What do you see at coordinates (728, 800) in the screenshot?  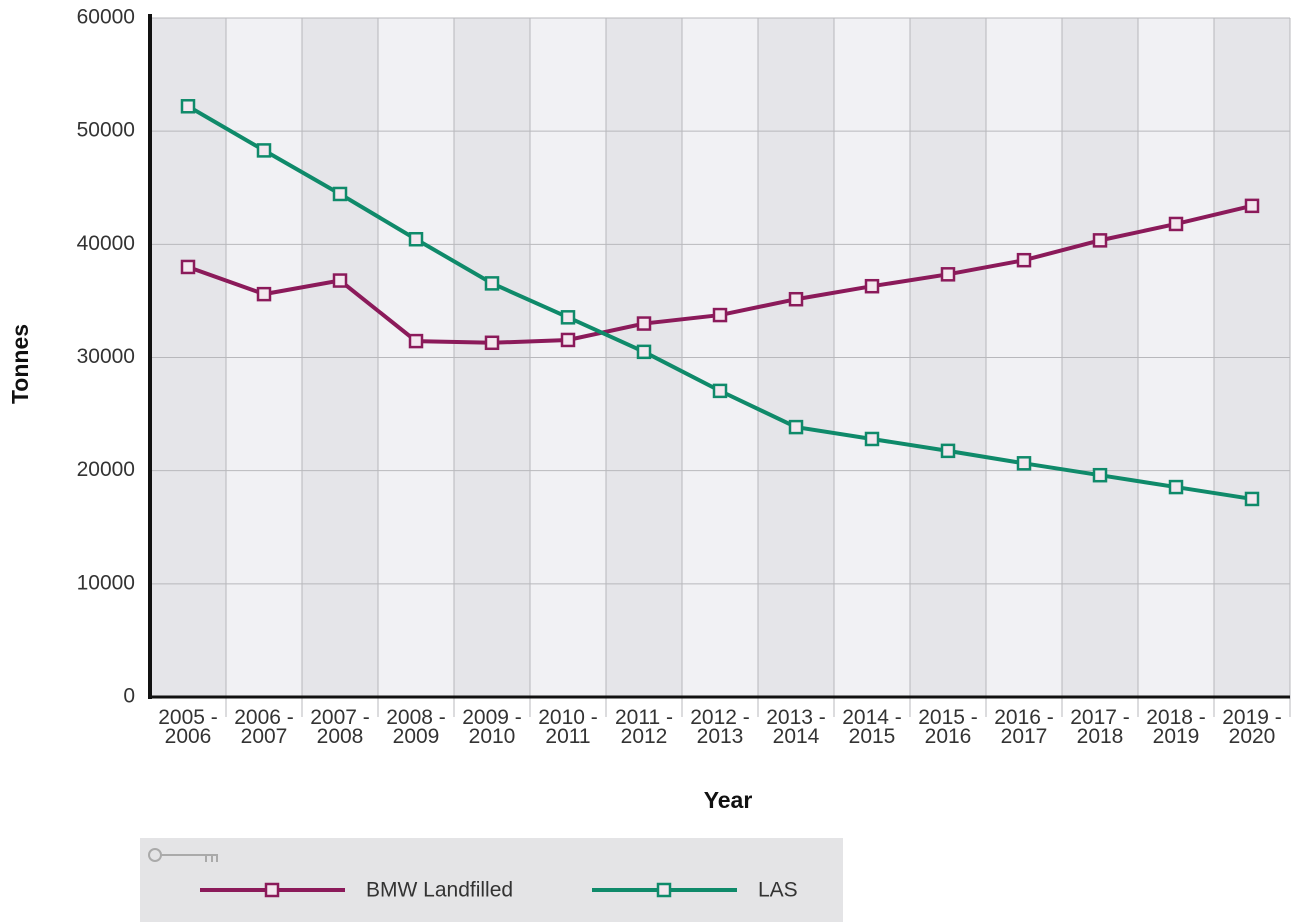 I see `x-axis-title: Year` at bounding box center [728, 800].